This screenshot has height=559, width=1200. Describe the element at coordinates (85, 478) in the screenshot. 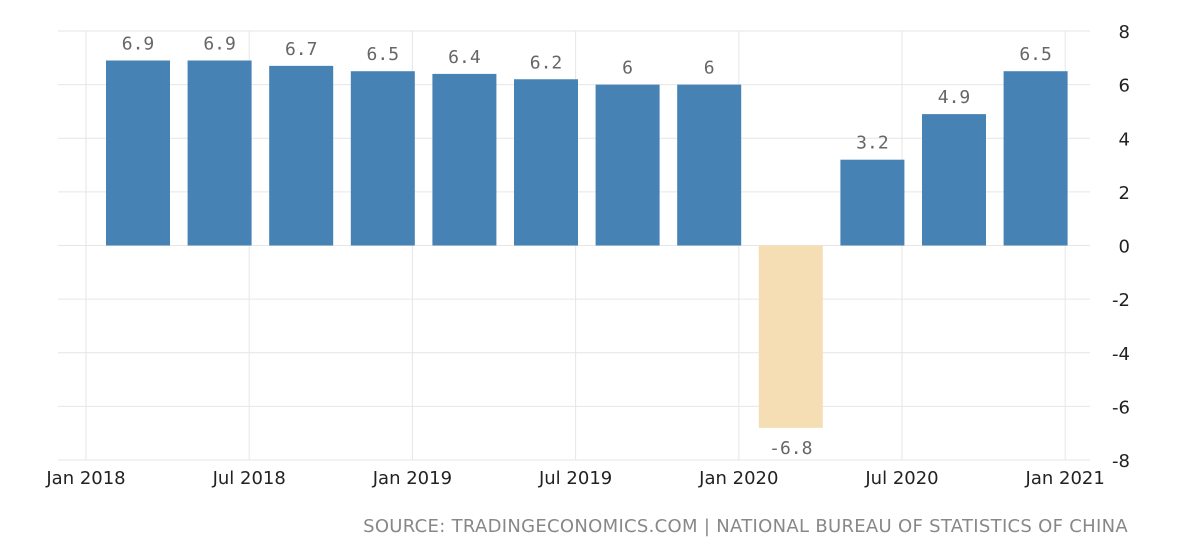

I see `x-tick-label: Jan 2018` at that location.